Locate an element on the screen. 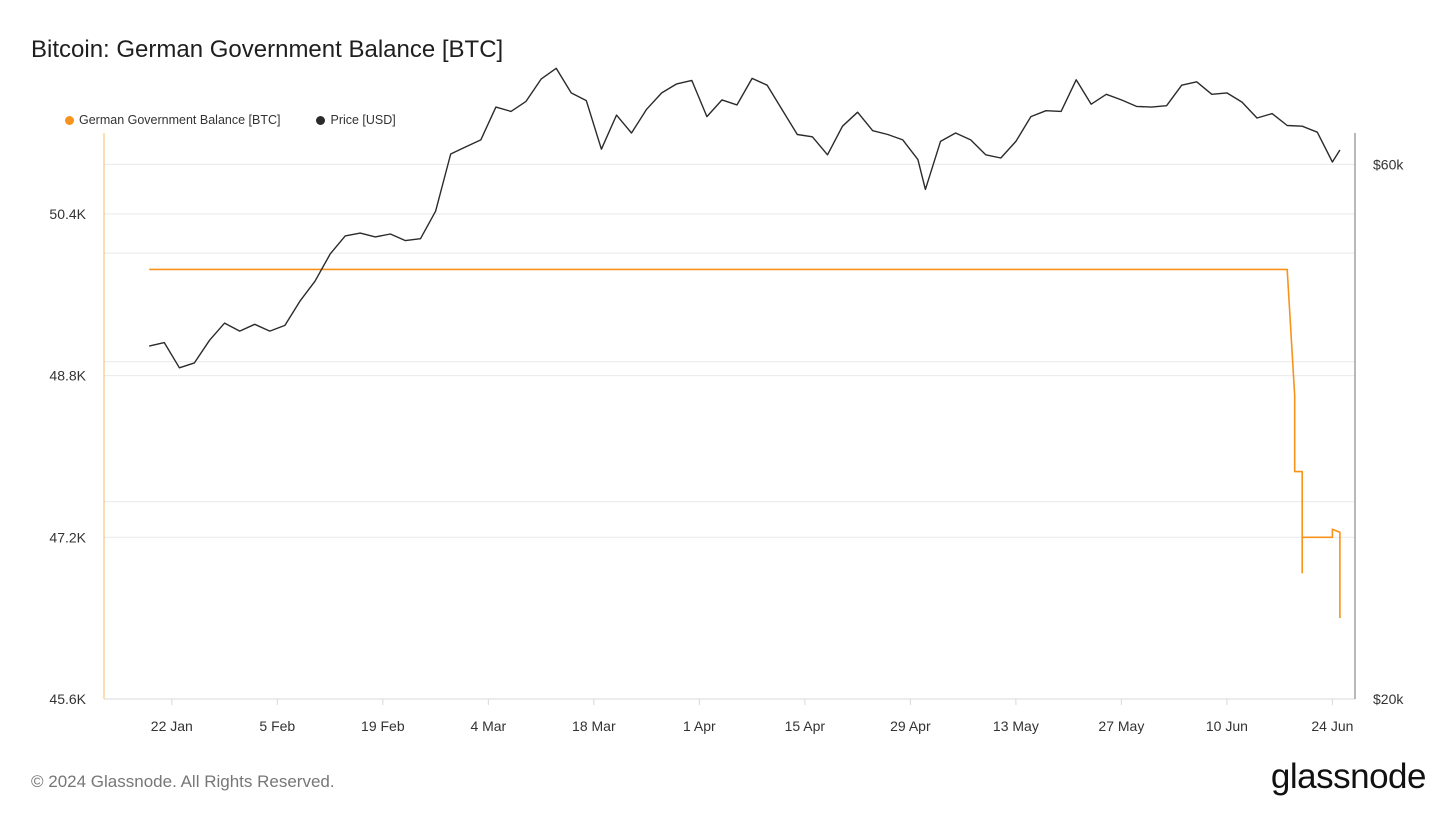 This screenshot has width=1456, height=819. legend-item-balance: German Government Balance [BTC] is located at coordinates (172, 120).